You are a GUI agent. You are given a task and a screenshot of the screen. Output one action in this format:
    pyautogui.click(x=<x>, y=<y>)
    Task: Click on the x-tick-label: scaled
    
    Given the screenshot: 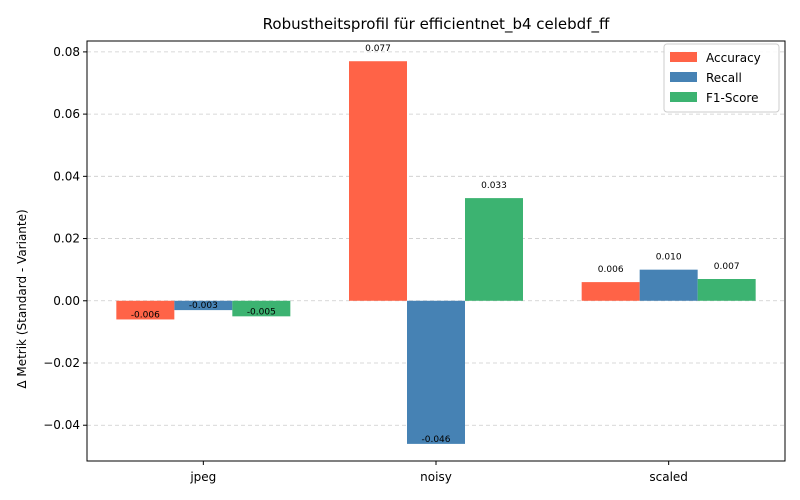 What is the action you would take?
    pyautogui.click(x=668, y=477)
    